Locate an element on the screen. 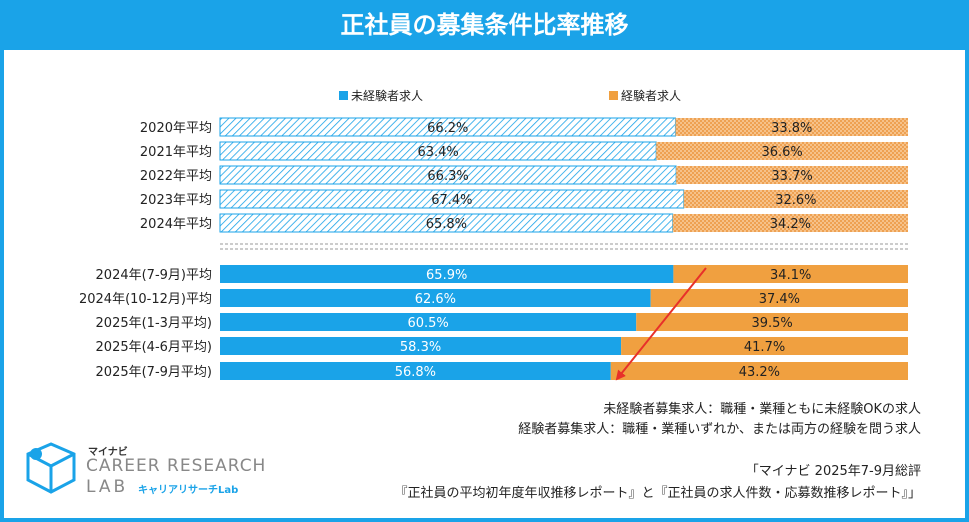  bar-label-experienced: 34.2% is located at coordinates (790, 224).